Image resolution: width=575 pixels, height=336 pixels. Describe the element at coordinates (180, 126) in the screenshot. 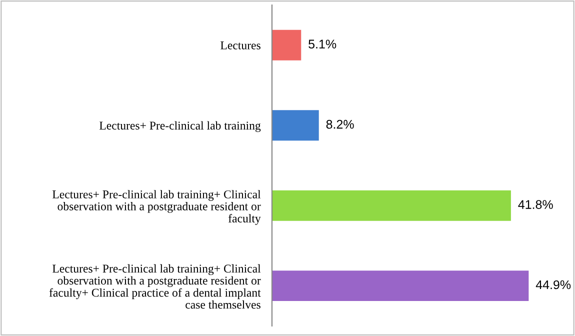

I see `y-tick-label: Lectures+ Pre-clinical lab training` at that location.